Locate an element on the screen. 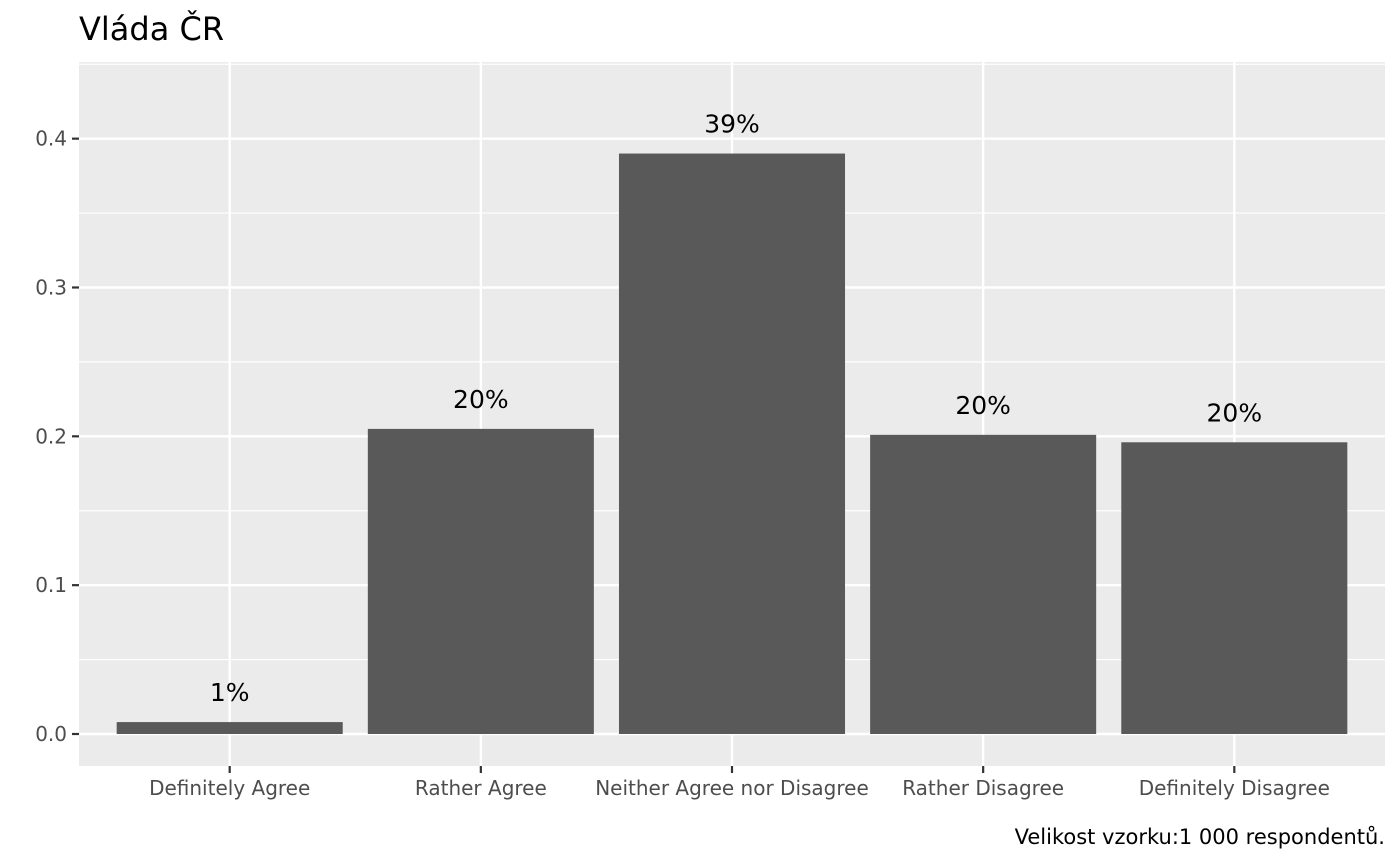  y-axis: 0.0 0.1 0.2 0.3 0.4 is located at coordinates (57, 436).